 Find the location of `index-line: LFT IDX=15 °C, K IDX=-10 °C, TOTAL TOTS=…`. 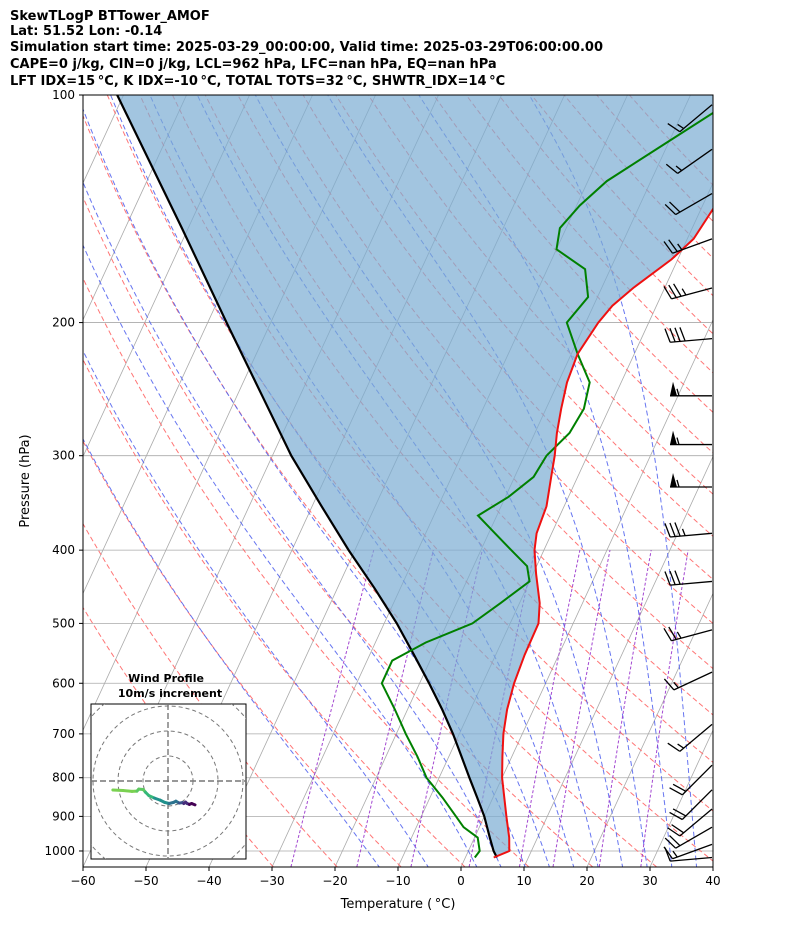

index-line: LFT IDX=15 °C, K IDX=-10 °C, TOTAL TOTS=… is located at coordinates (258, 81).